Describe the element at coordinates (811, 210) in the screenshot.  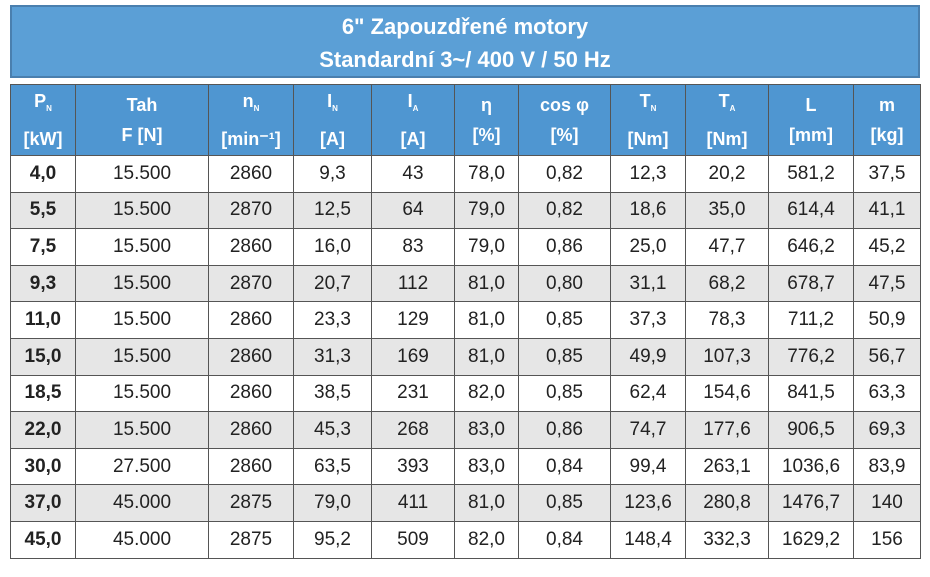
I see `table-cell: 614,4` at that location.